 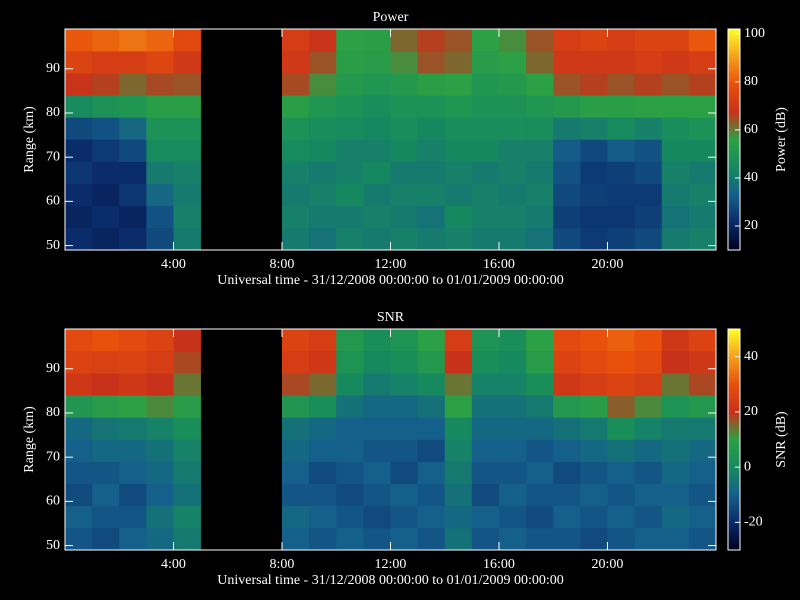 I want to click on colorbar, so click(x=734, y=139).